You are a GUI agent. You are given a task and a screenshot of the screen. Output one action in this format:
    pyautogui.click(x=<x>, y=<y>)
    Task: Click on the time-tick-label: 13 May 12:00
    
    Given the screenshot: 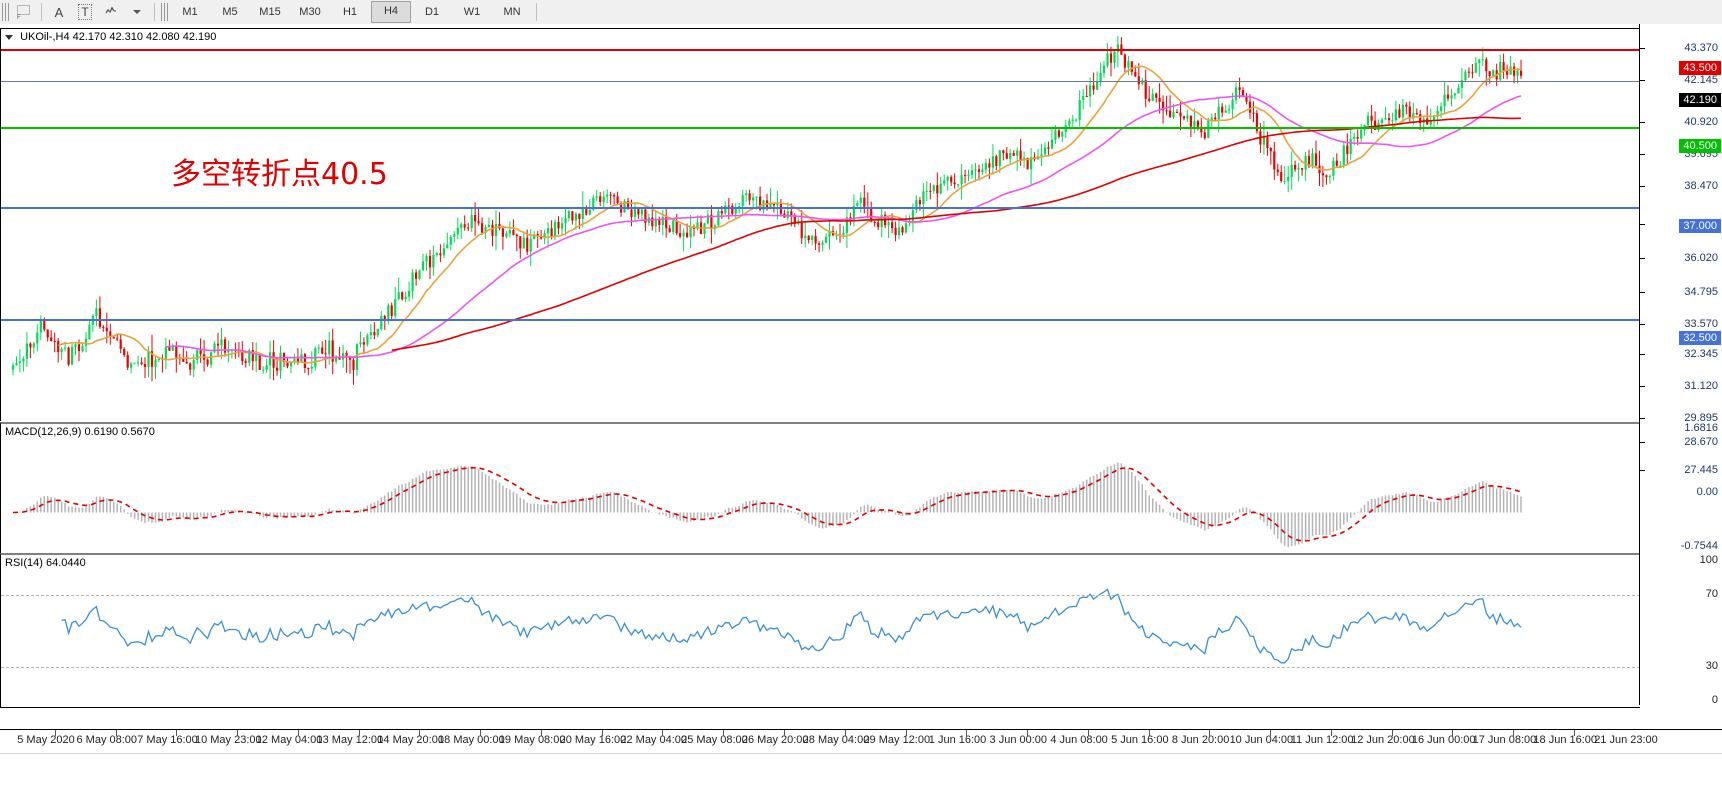 What is the action you would take?
    pyautogui.click(x=350, y=740)
    